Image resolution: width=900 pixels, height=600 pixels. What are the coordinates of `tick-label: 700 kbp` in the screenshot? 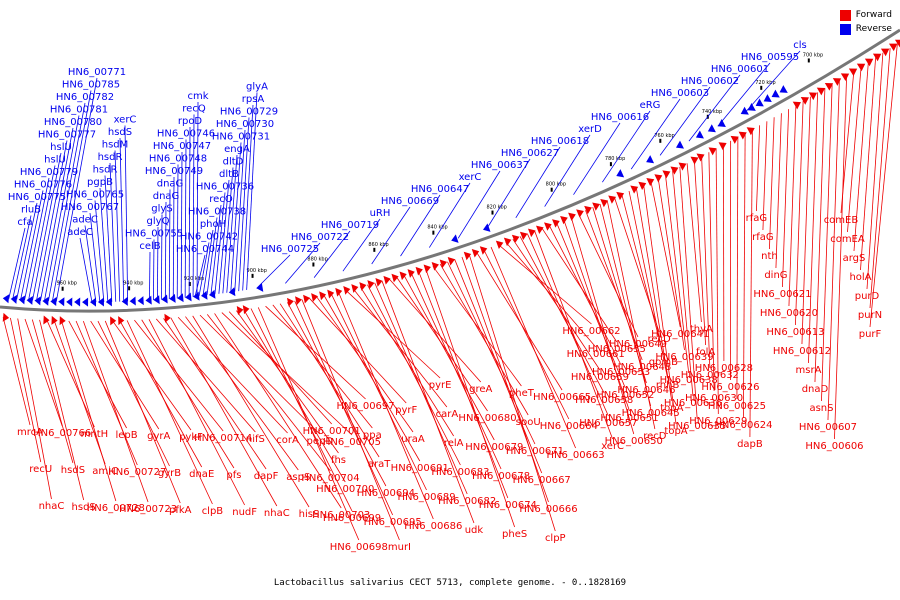 It's located at (813, 55).